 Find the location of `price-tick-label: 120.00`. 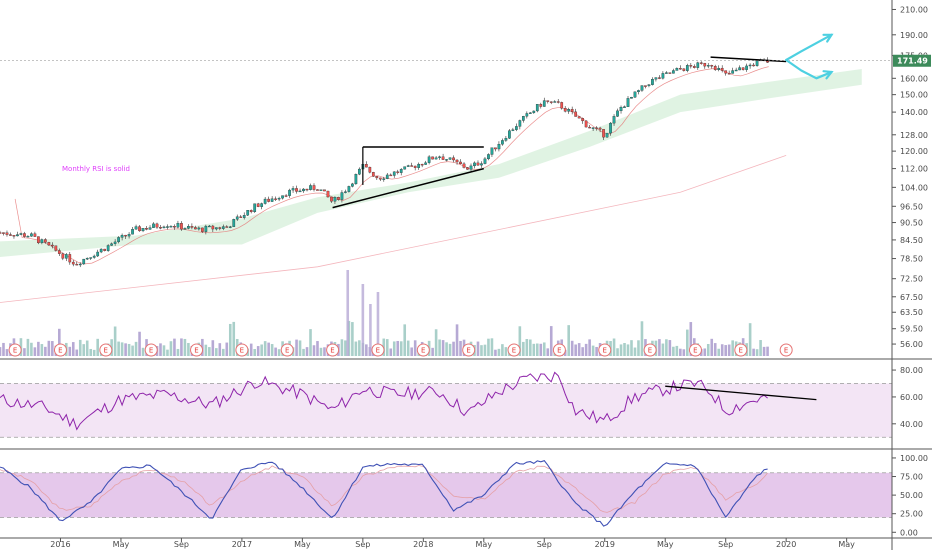

price-tick-label: 120.00 is located at coordinates (914, 151).